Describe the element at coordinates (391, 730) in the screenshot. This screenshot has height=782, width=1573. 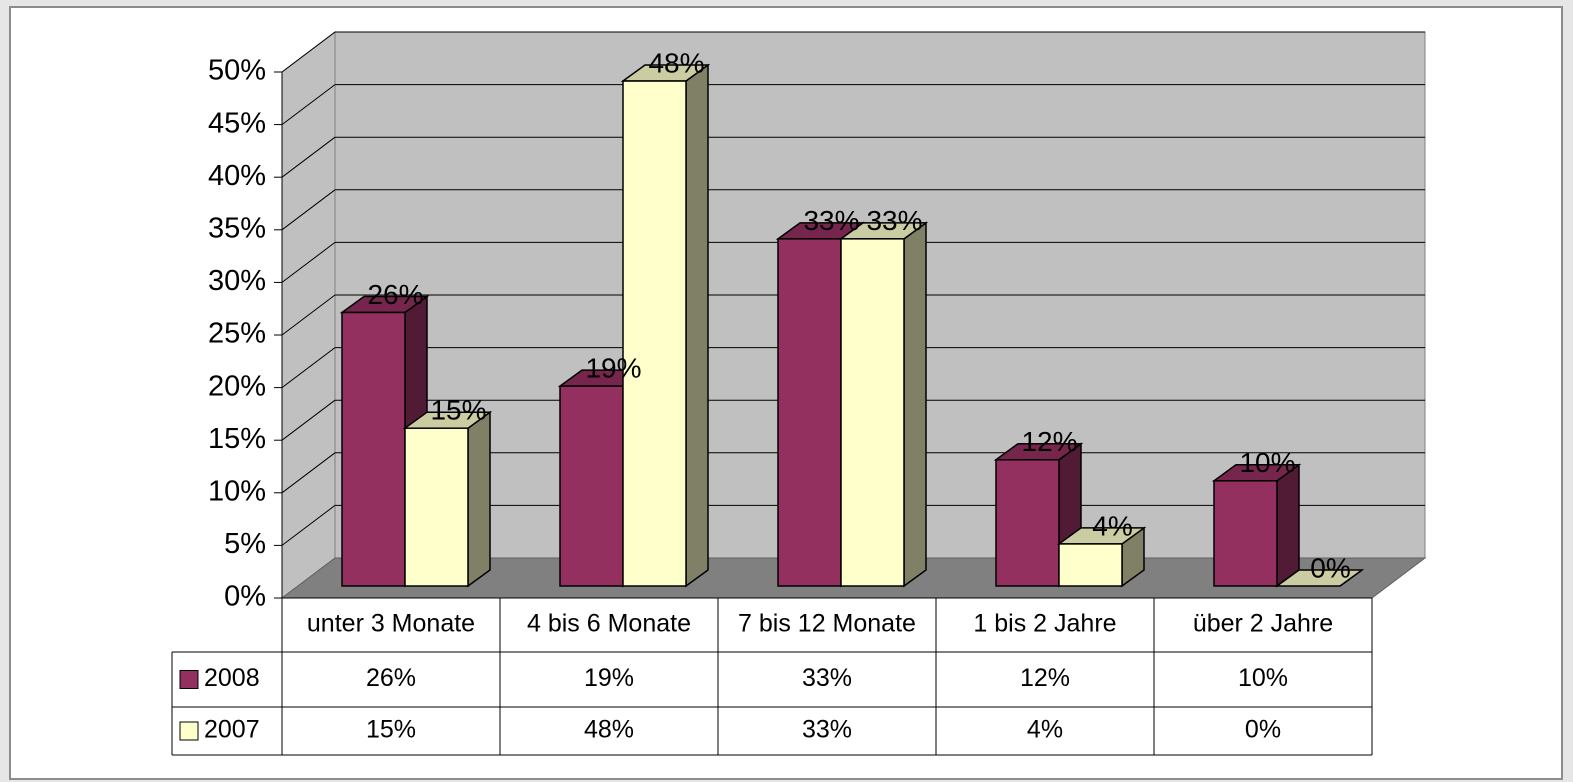
I see `table-cell: 15%` at that location.